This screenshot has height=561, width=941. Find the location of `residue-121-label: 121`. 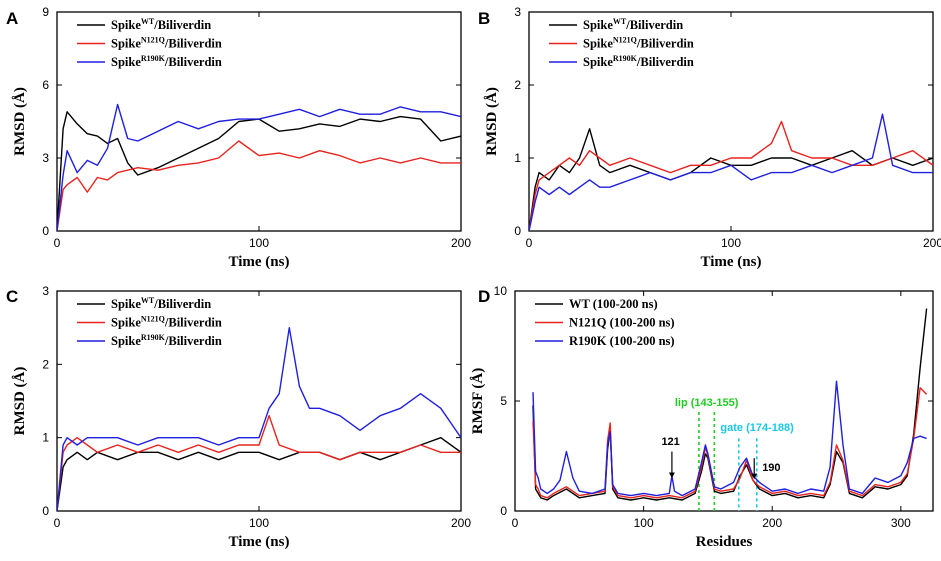

residue-121-label: 121 is located at coordinates (670, 442).